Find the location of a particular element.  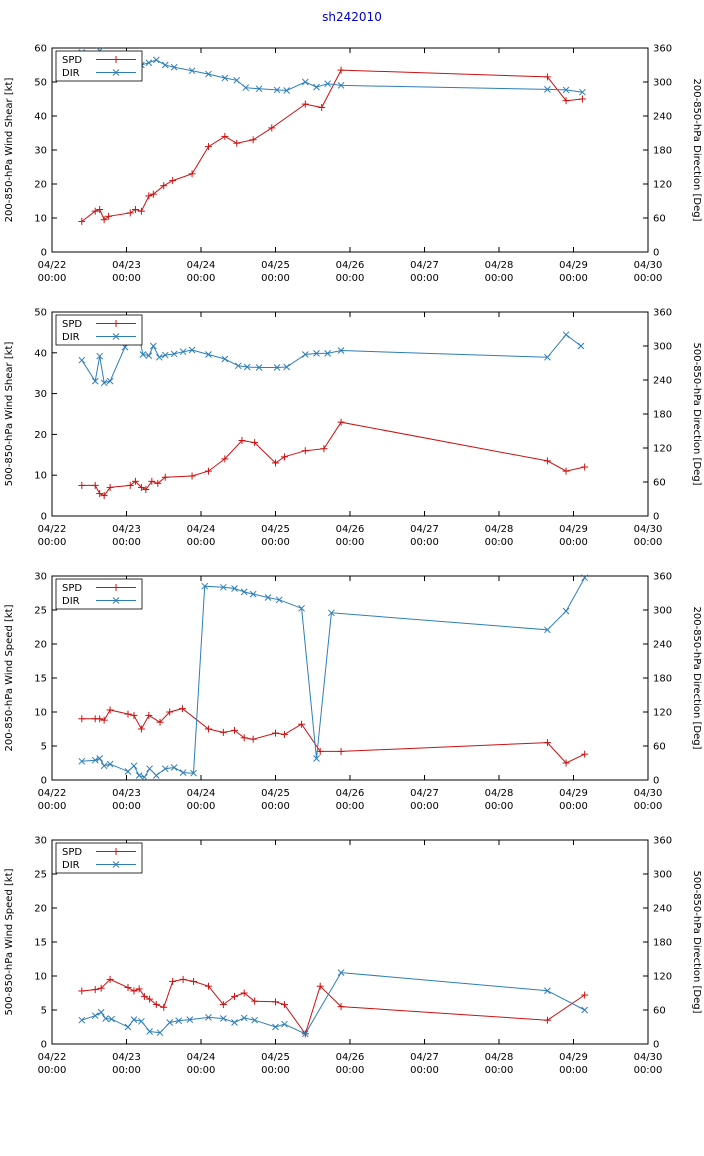

legend-label-spd: SPD is located at coordinates (72, 588).